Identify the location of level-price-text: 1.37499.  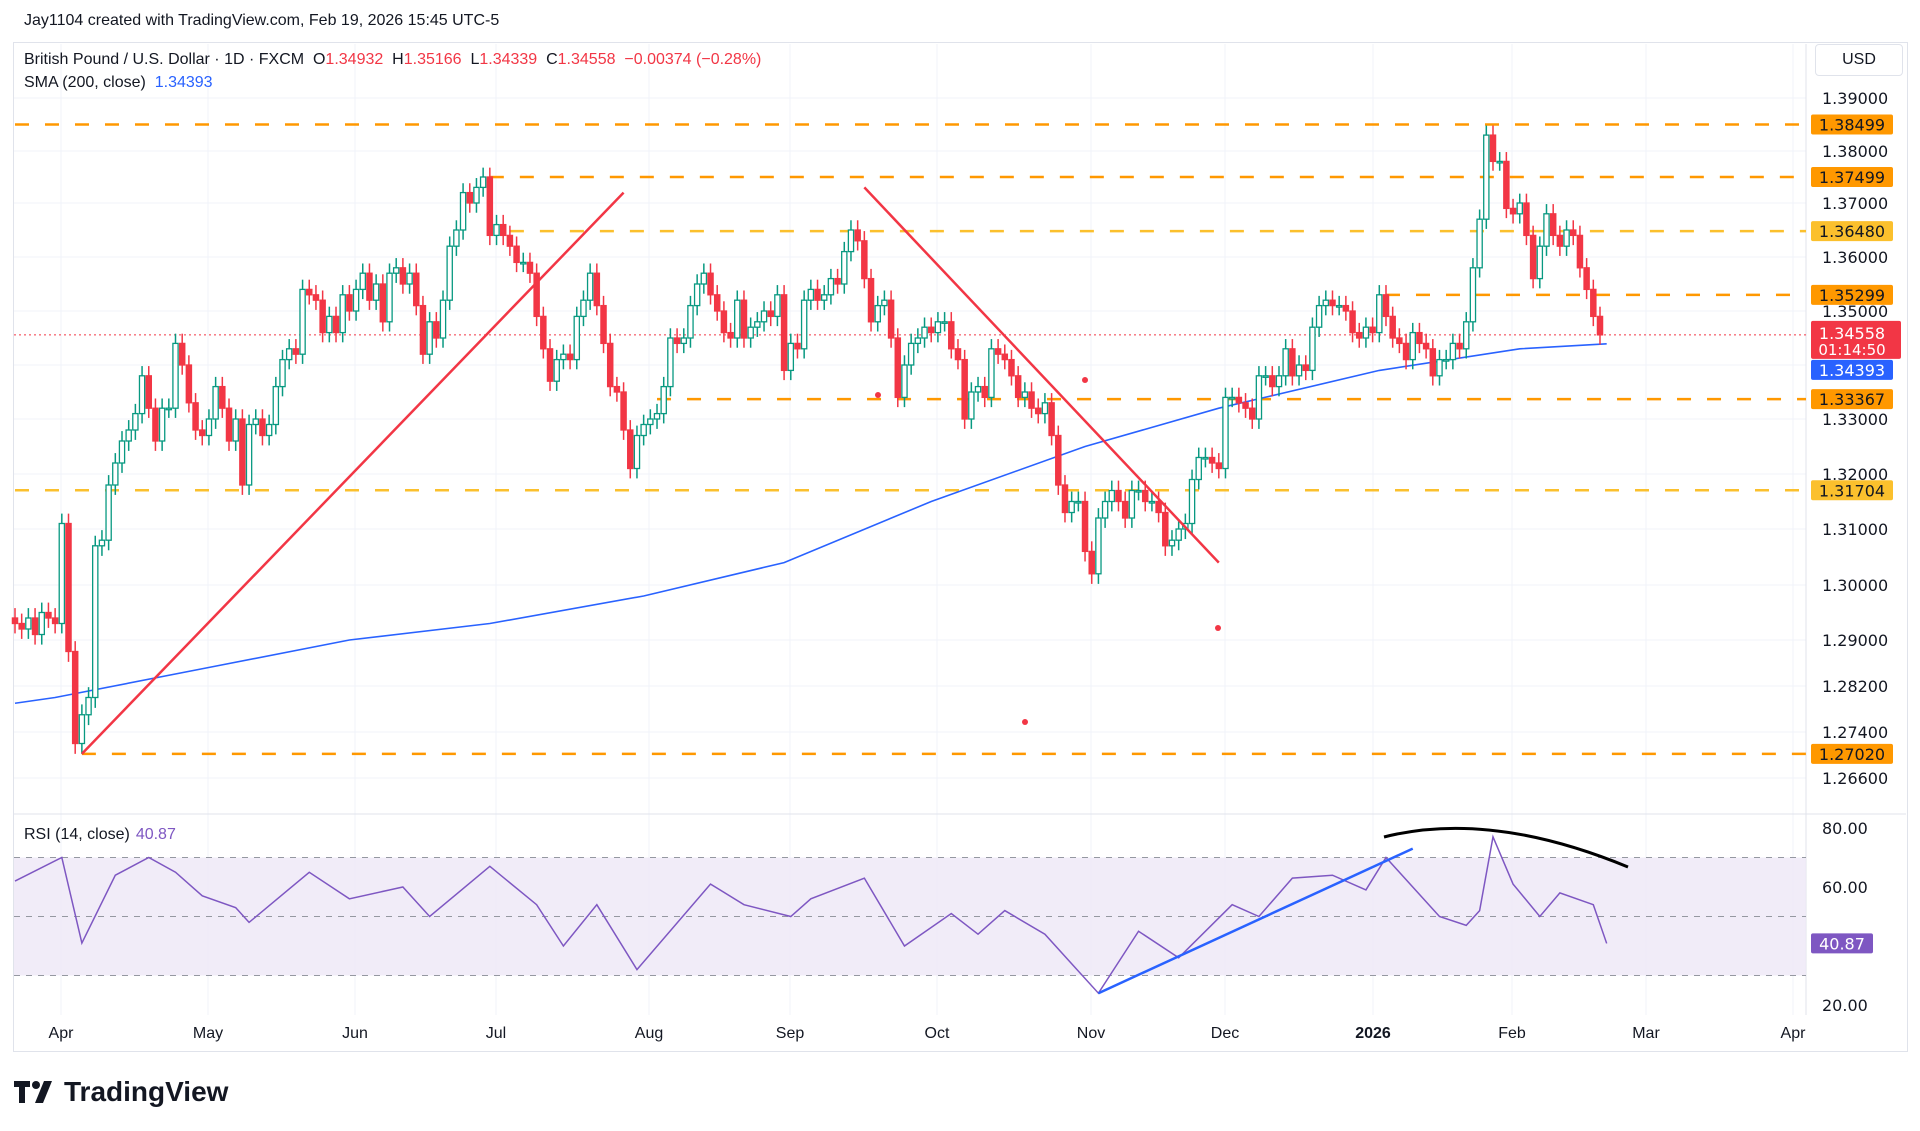
(1852, 177).